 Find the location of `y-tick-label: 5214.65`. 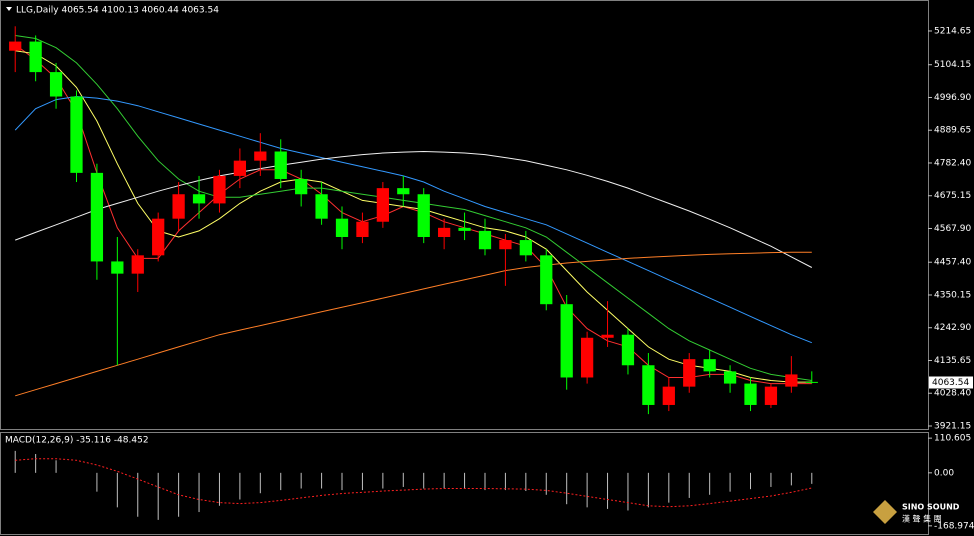

y-tick-label: 5214.65 is located at coordinates (952, 31).